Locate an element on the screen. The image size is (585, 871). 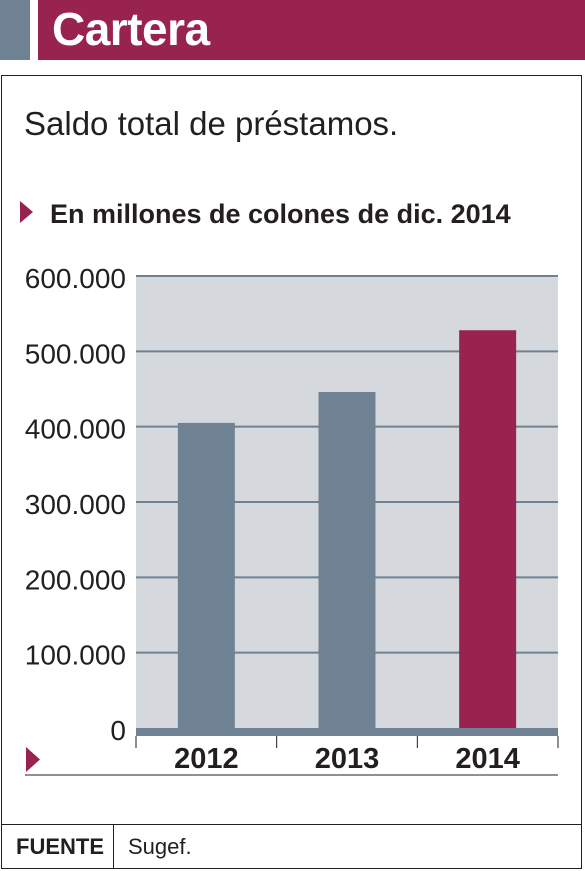
header-accent-block is located at coordinates (15, 30).